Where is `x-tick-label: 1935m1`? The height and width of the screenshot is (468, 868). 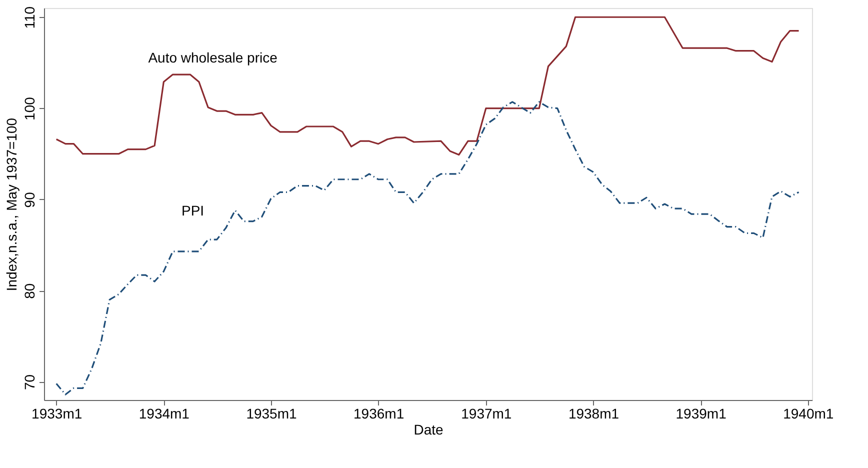
x-tick-label: 1935m1 is located at coordinates (271, 414).